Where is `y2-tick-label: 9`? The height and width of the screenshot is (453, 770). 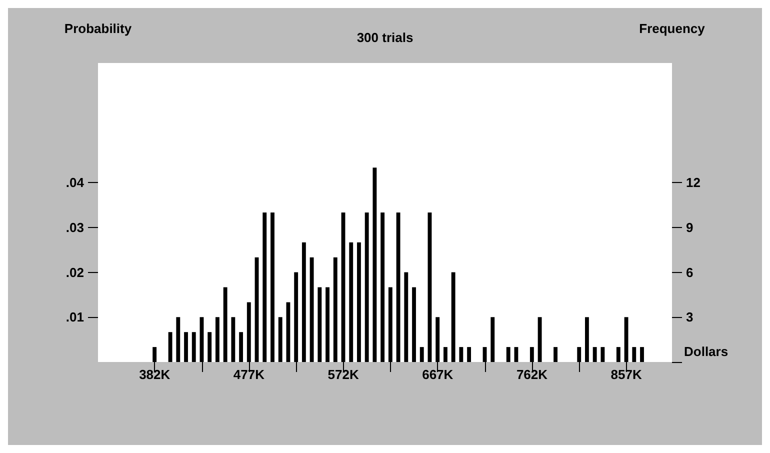 y2-tick-label: 9 is located at coordinates (690, 227).